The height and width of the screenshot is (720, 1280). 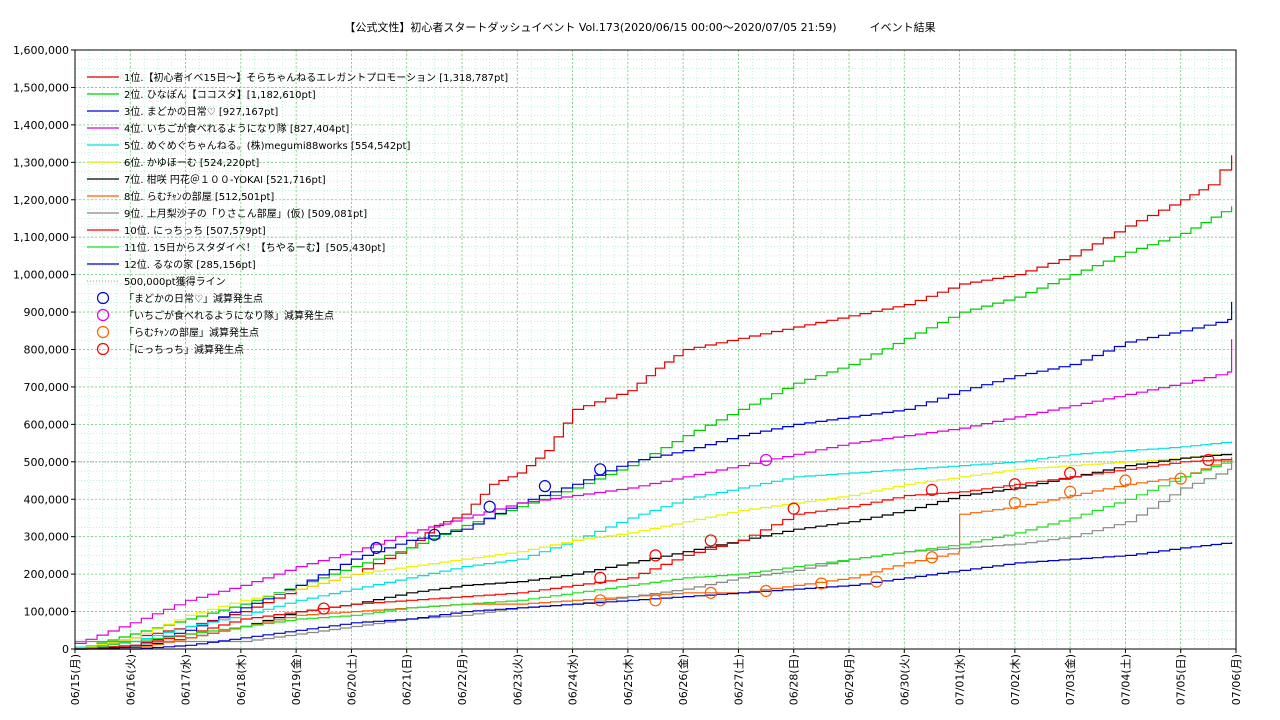 I want to click on x-tick-label: 06/25(木), so click(x=628, y=679).